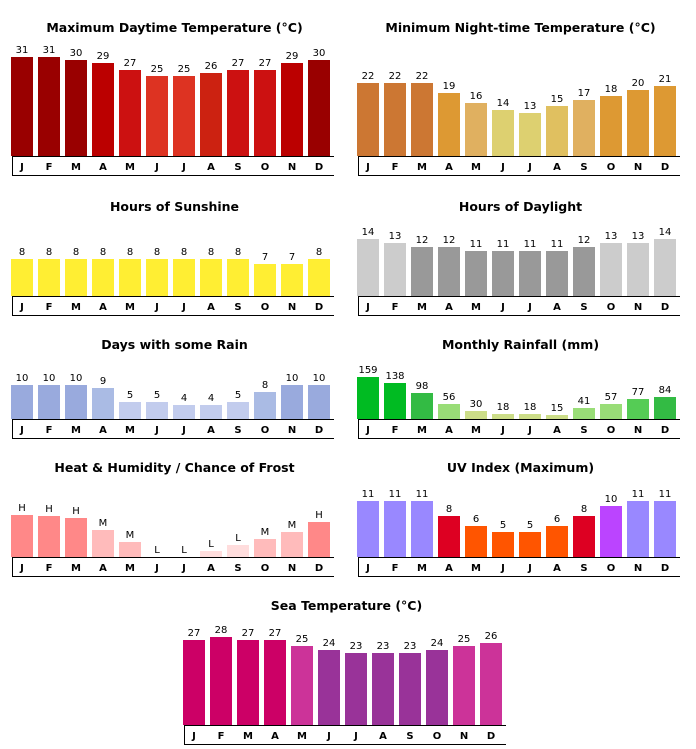  I want to click on value-label: 5, so click(503, 525).